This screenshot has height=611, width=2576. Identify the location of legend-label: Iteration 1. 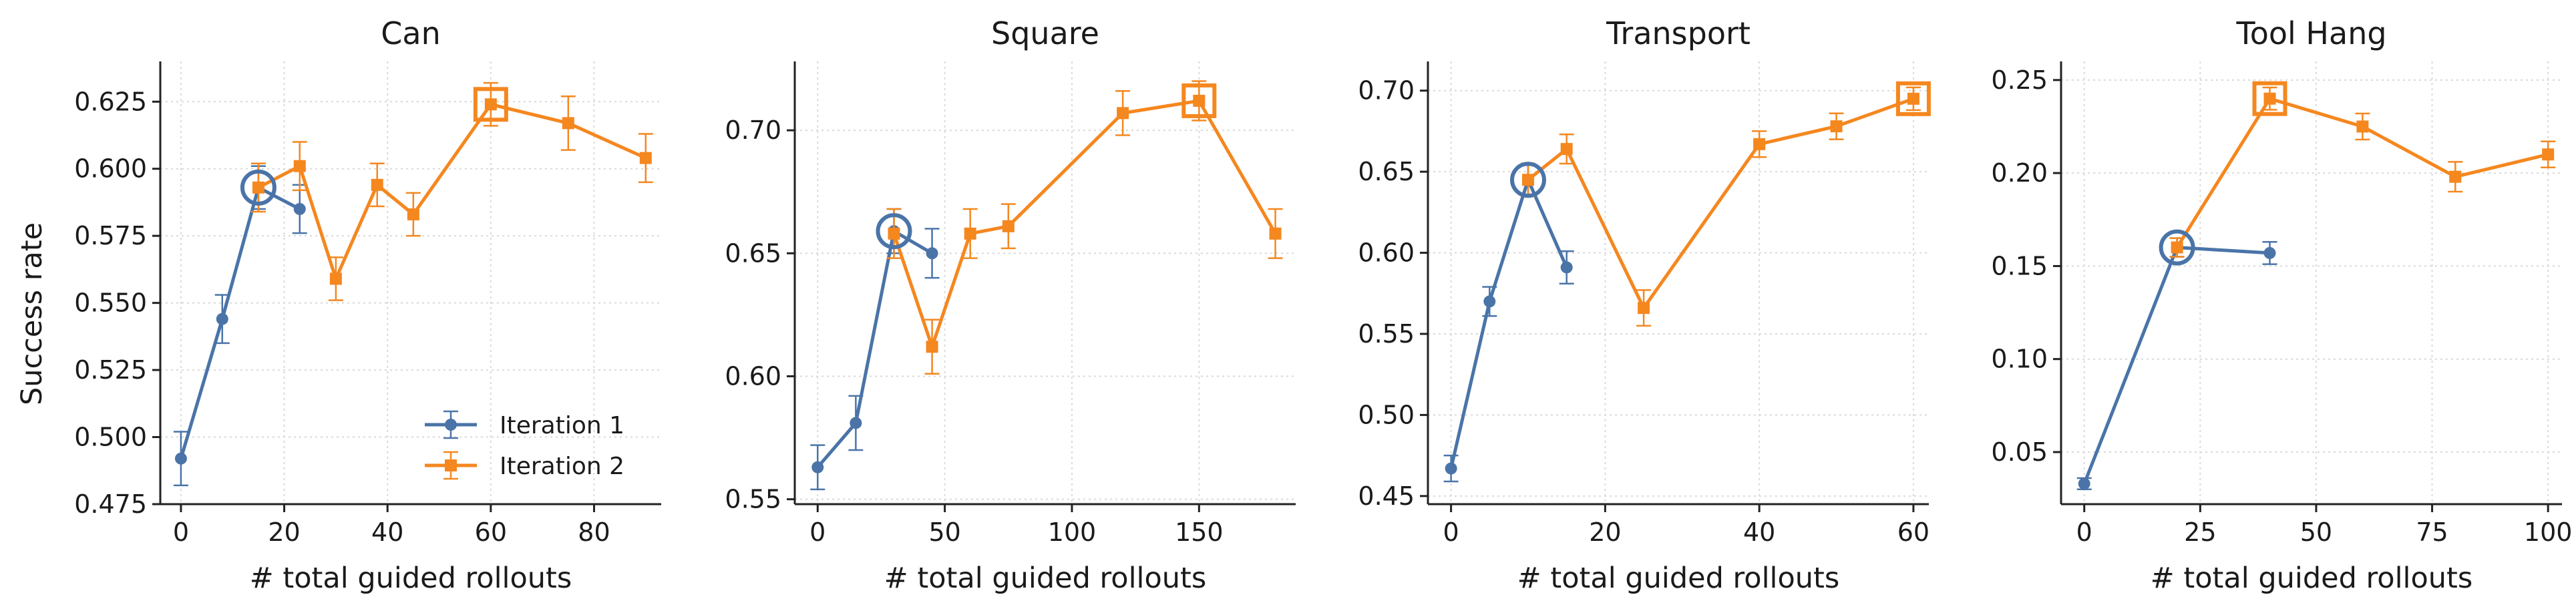
(562, 425).